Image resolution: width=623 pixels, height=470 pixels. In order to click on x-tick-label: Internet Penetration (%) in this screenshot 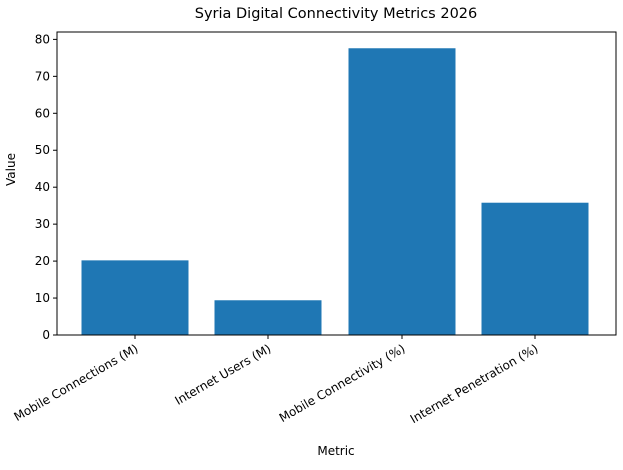, I will do `click(474, 383)`.